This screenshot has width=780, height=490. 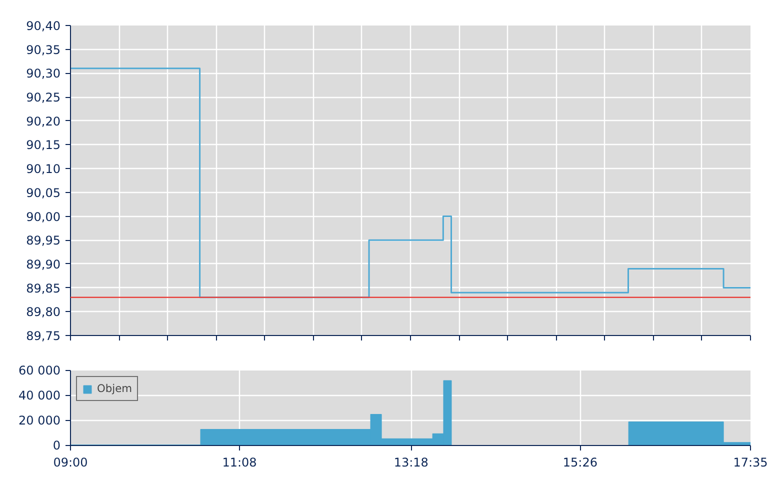 What do you see at coordinates (43, 312) in the screenshot?
I see `y-tick-label: 89,80` at bounding box center [43, 312].